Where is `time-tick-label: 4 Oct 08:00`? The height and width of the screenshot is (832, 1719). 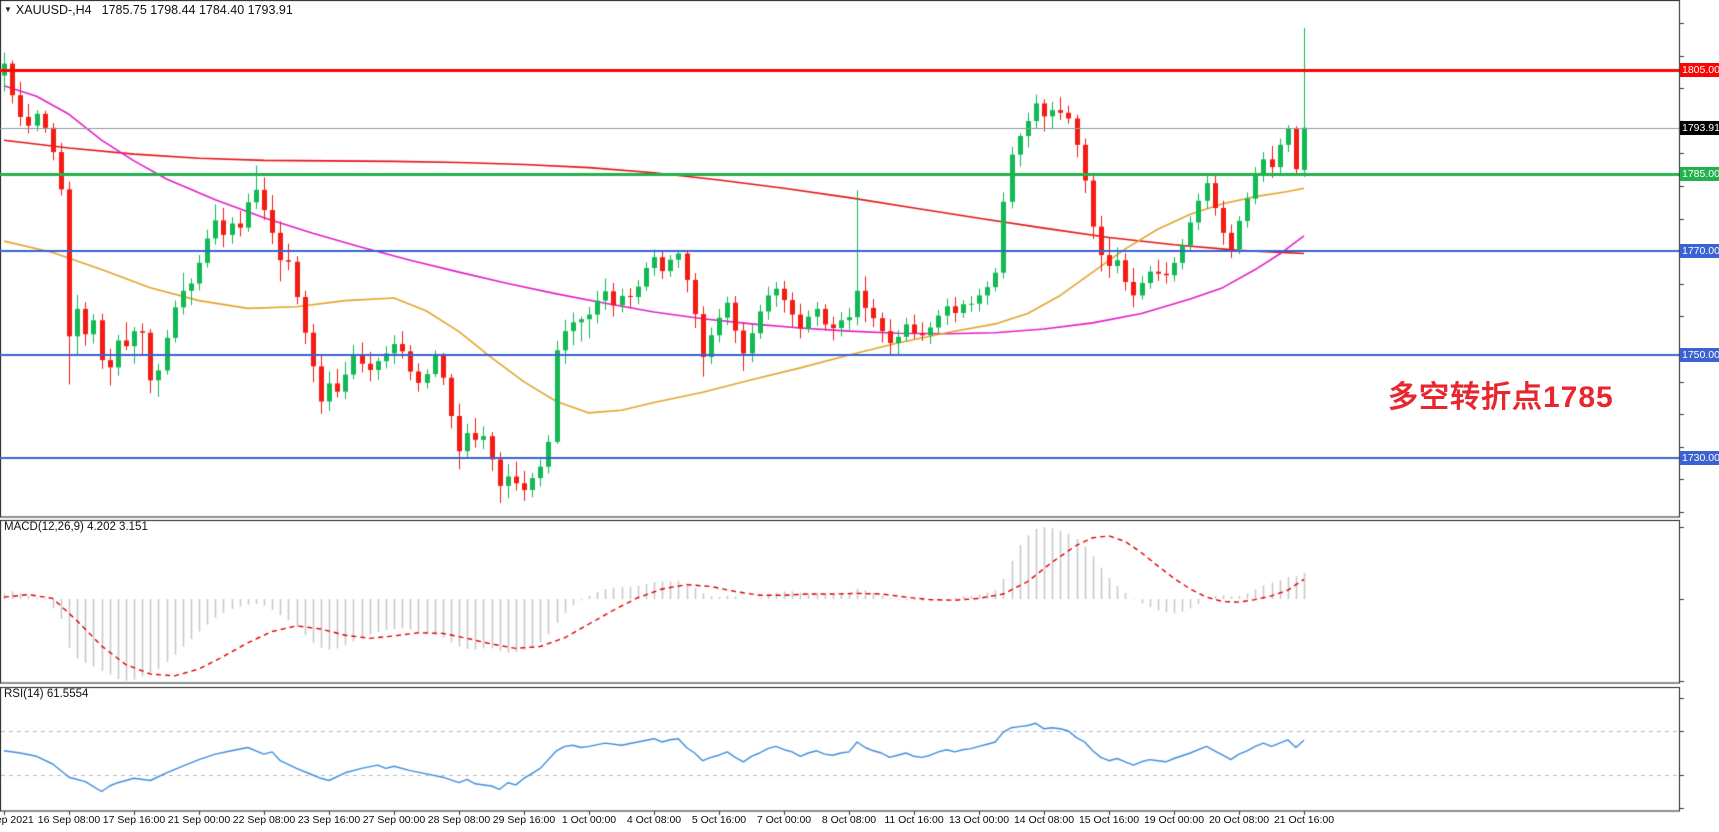
time-tick-label: 4 Oct 08:00 is located at coordinates (654, 820).